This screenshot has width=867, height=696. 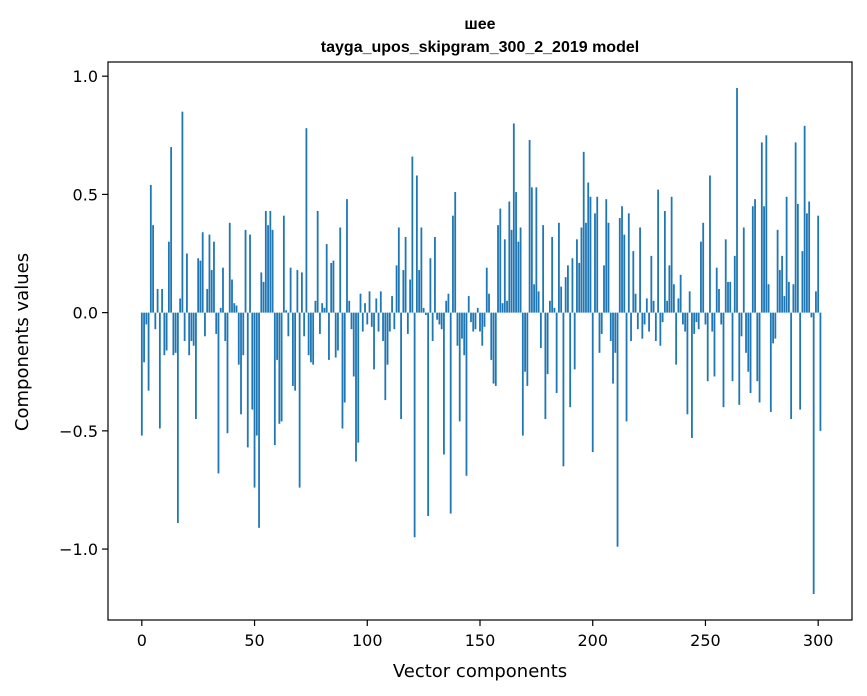 What do you see at coordinates (480, 47) in the screenshot?
I see `chart-subtitle: tayga_upos_skipgram_300_2_2019 model` at bounding box center [480, 47].